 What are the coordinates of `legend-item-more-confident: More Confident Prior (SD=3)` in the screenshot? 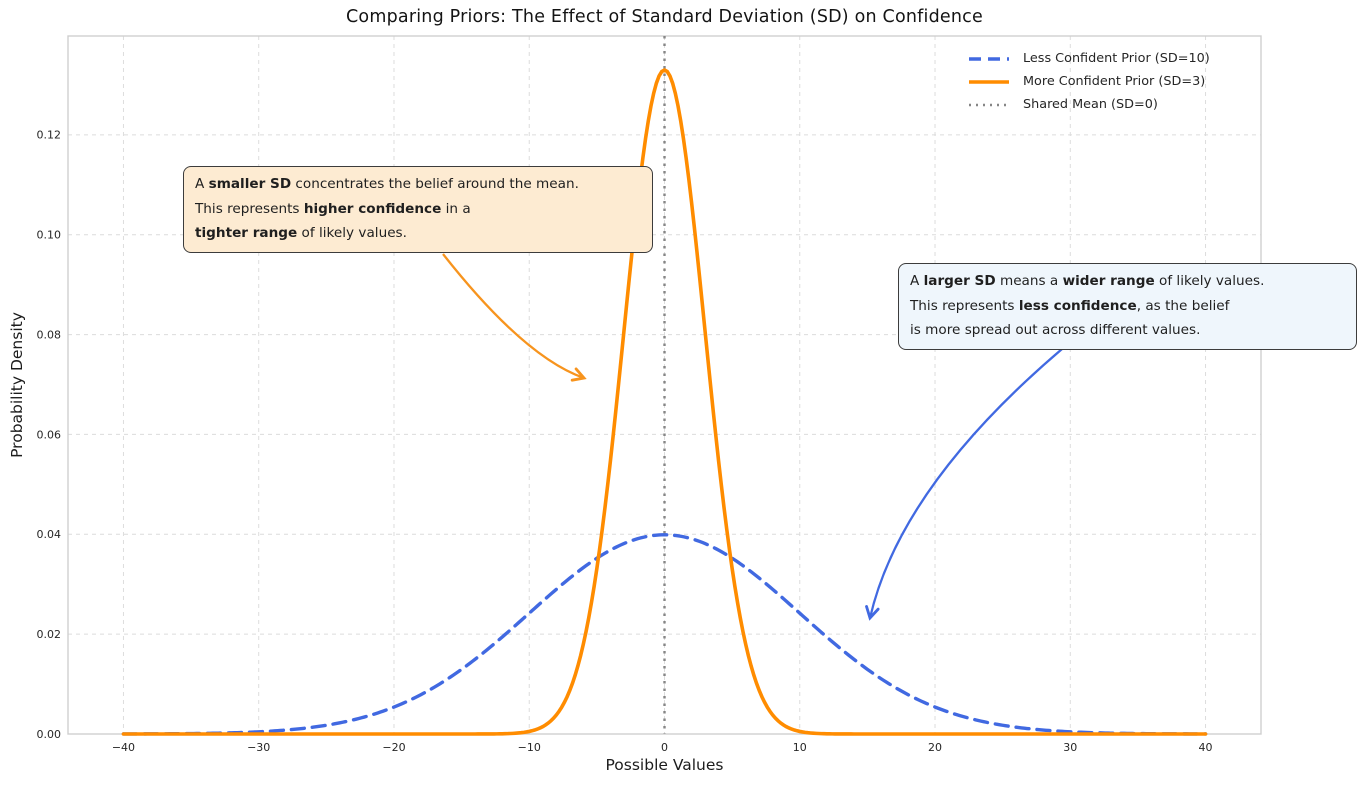 It's located at (1089, 81).